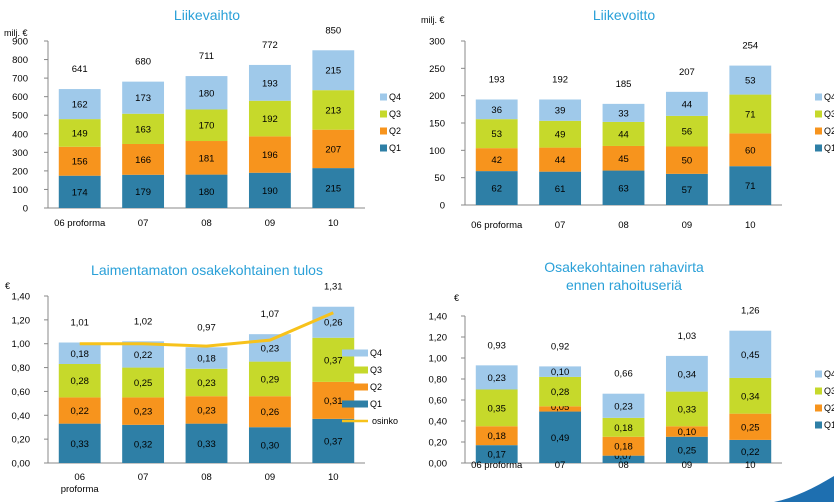 The image size is (834, 502). I want to click on liikevaihto-bar-label: 190, so click(270, 191).